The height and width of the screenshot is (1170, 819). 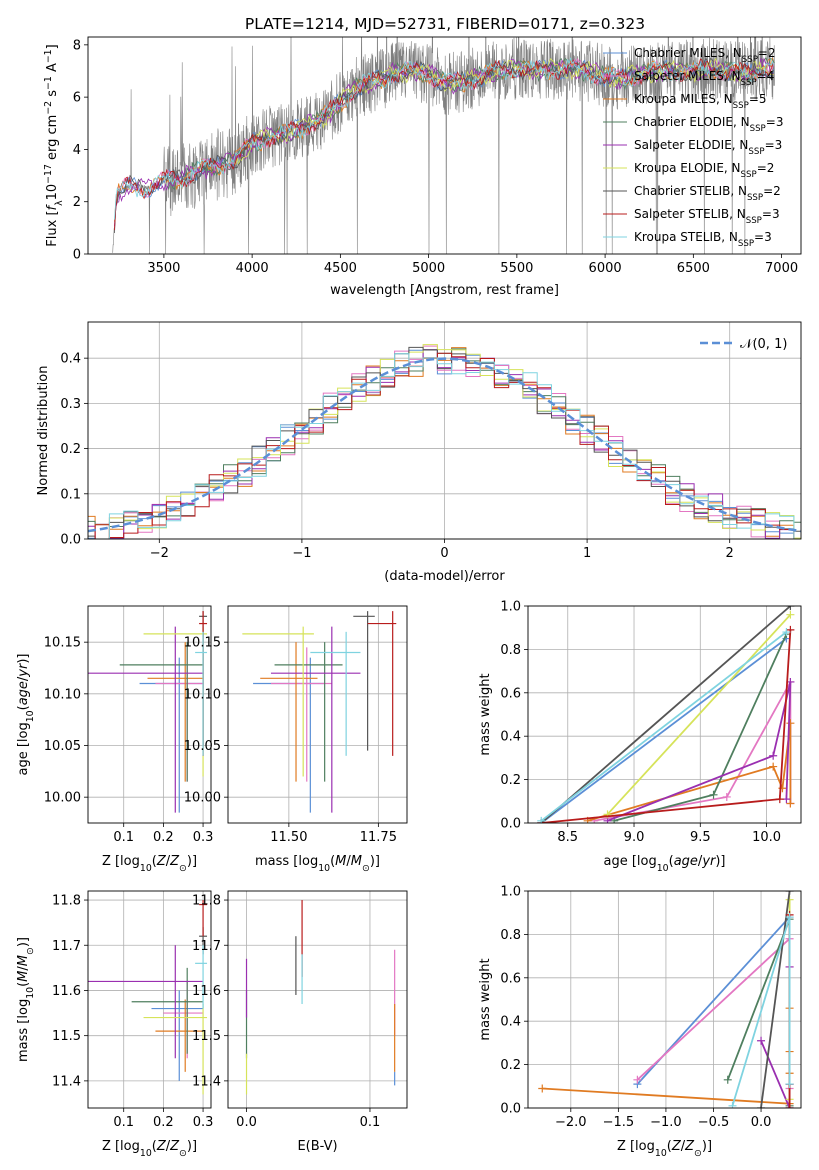 I want to click on mass_vs_Z-axes: 0.1 0.2 0.3 11.4 11.5 11.6 11.7 11.8, so click(x=132, y=1010).